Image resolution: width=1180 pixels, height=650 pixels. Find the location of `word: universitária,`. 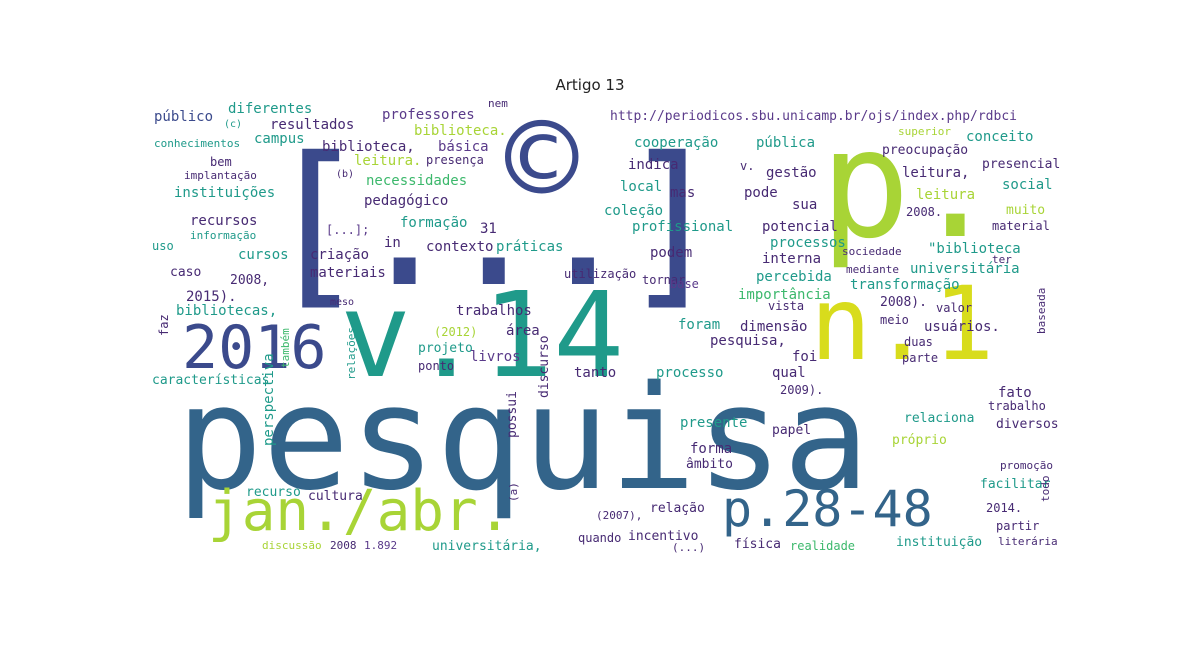

word: universitária, is located at coordinates (487, 546).